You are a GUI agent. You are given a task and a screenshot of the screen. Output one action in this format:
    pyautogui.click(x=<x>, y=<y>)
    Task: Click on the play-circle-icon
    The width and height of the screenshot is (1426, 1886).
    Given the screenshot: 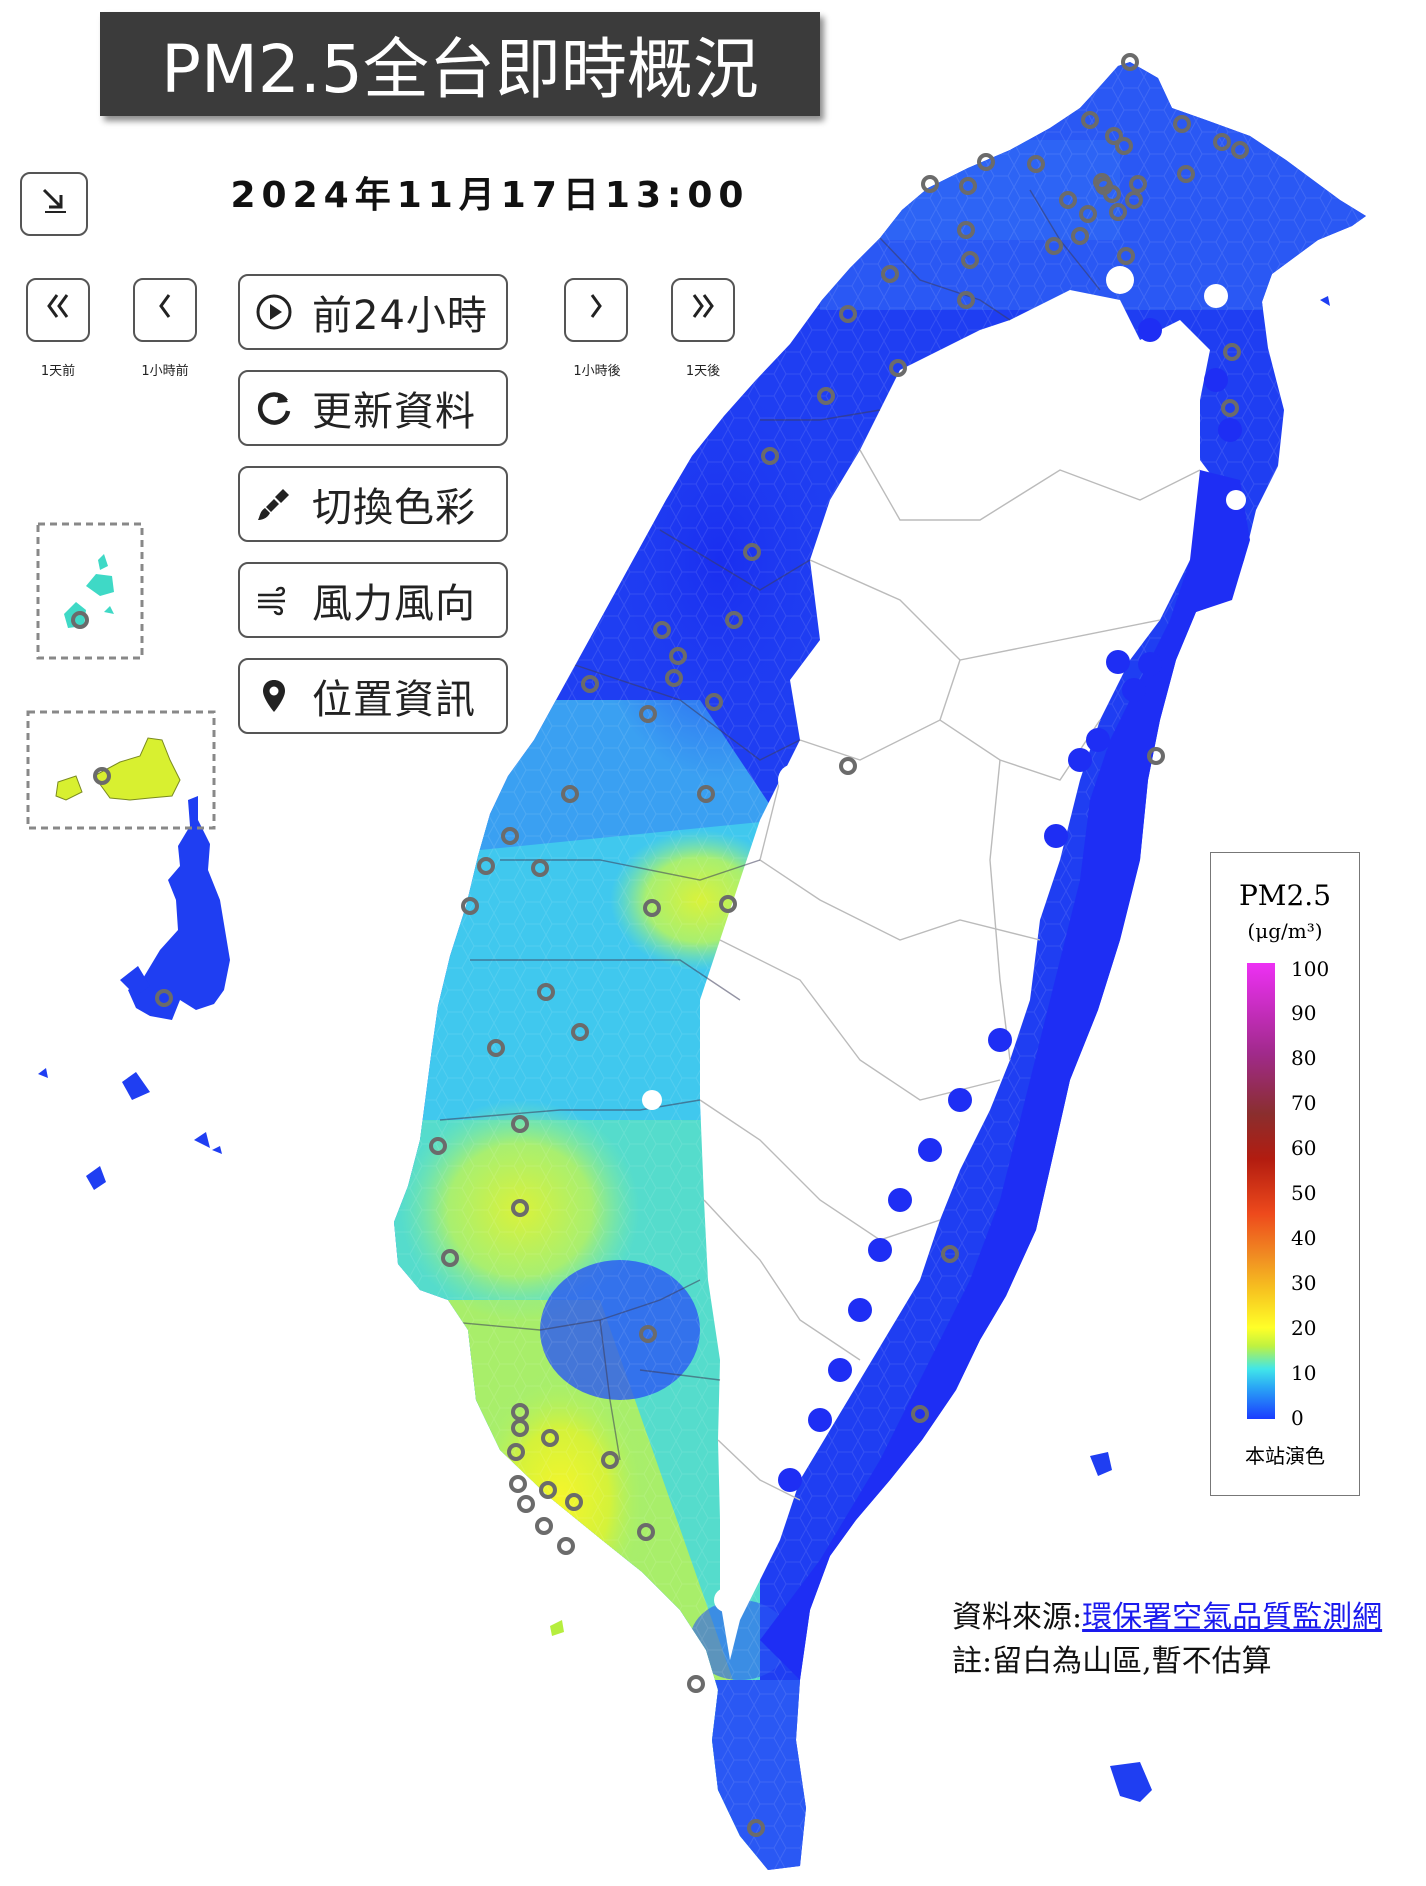 What is the action you would take?
    pyautogui.click(x=274, y=312)
    